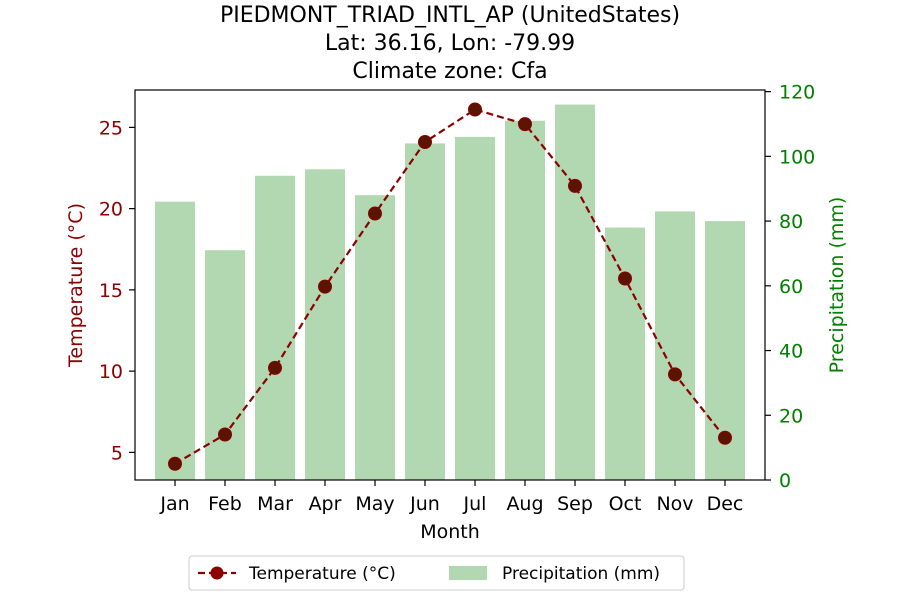  I want to click on precipitation-bar-sep, so click(575, 292).